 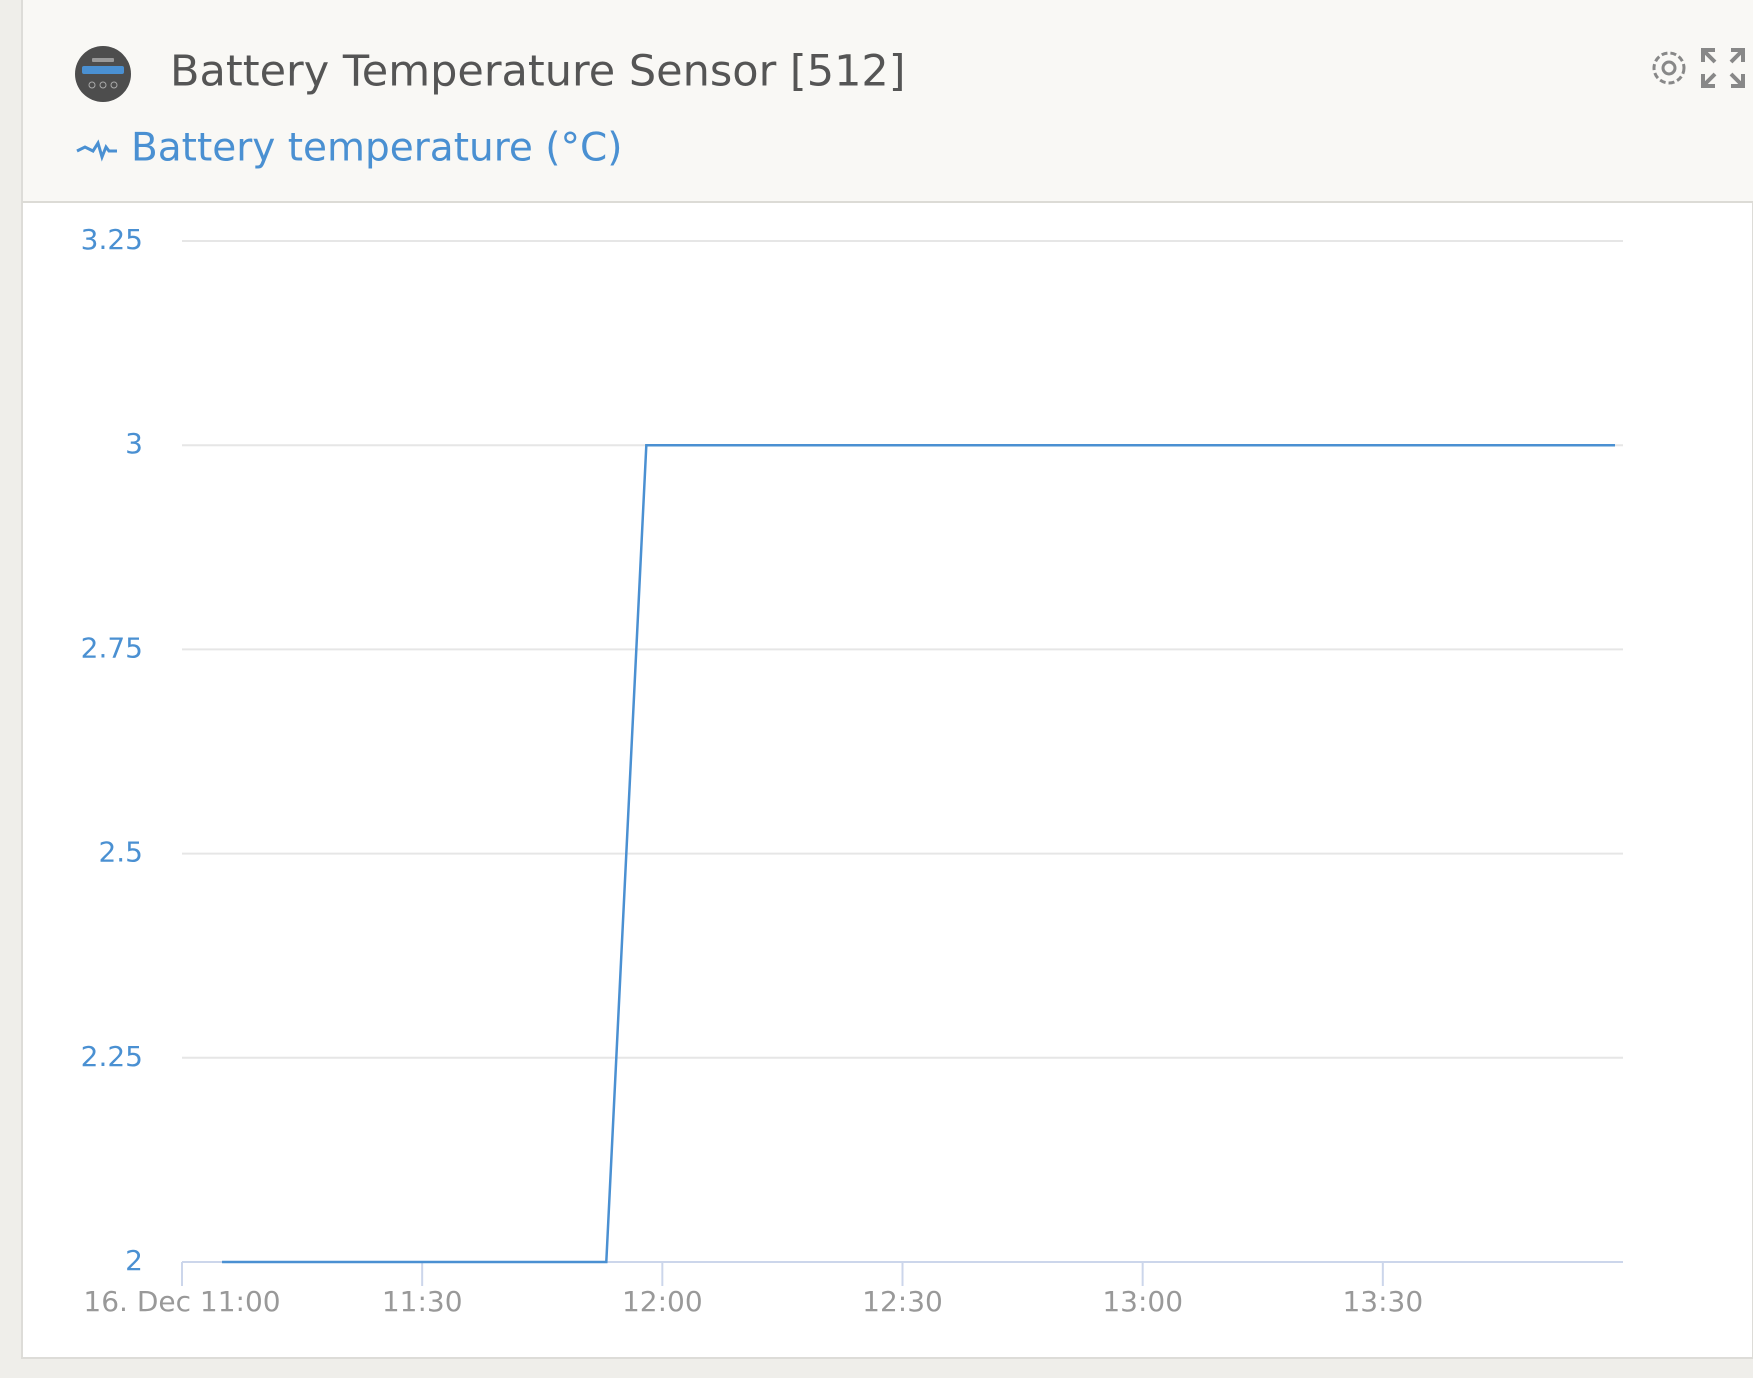 I want to click on card-title: Battery Temperature Sensor [512], so click(x=538, y=72).